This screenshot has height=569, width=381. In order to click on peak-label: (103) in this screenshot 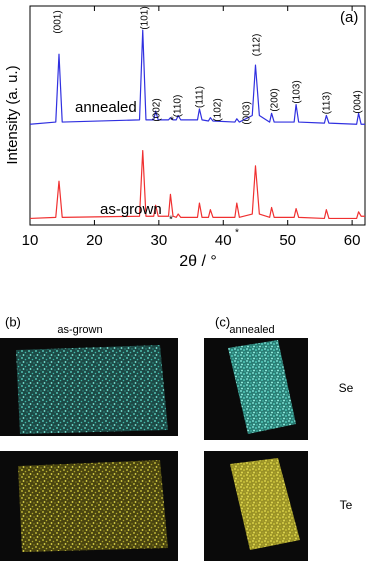, I will do `click(297, 91)`.